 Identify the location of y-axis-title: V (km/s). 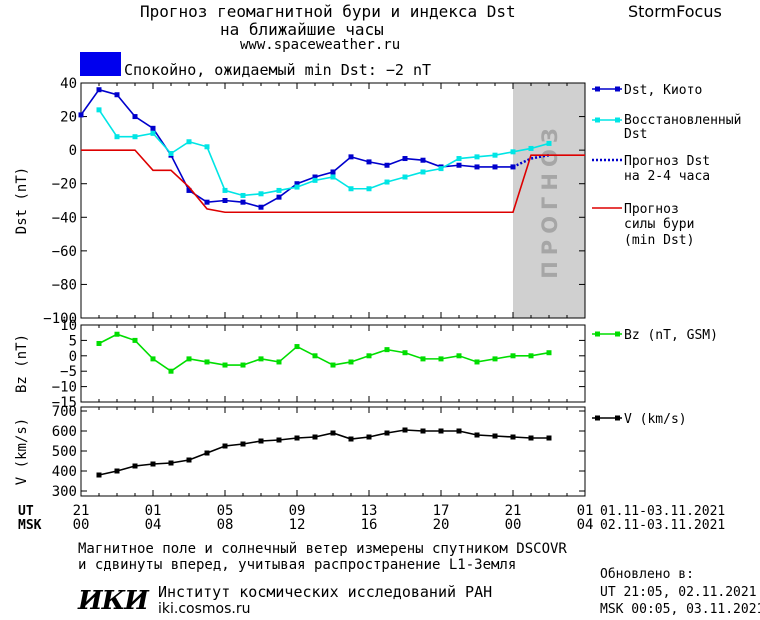
(22, 451).